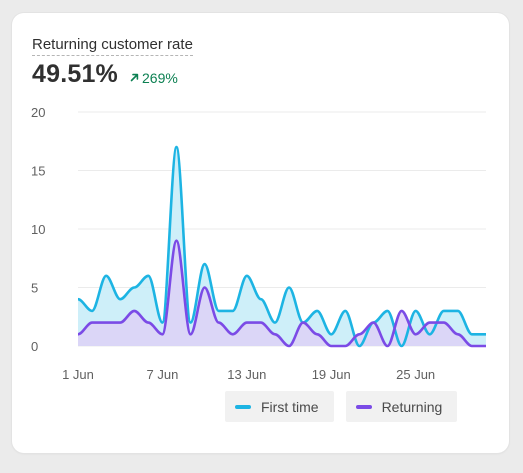  I want to click on x-tick-25-jun: 25 Jun, so click(415, 374).